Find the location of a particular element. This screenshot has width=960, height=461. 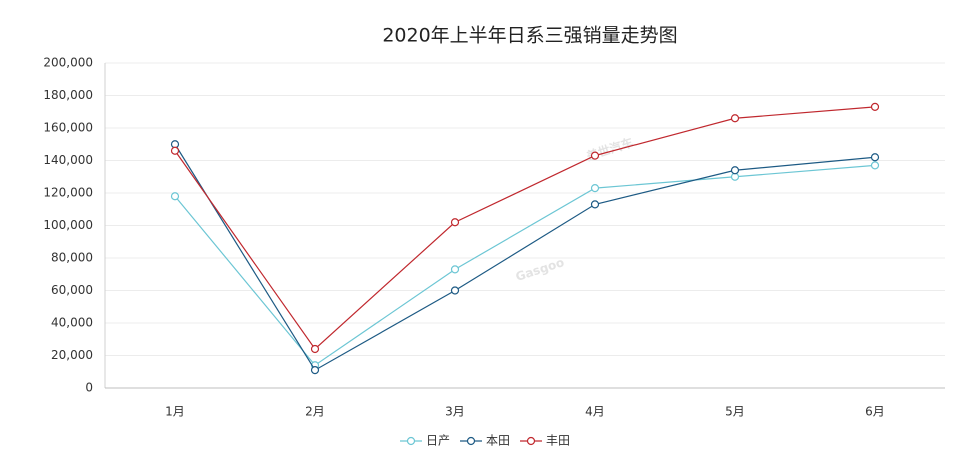

y-tick-label: 140,000 is located at coordinates (68, 160).